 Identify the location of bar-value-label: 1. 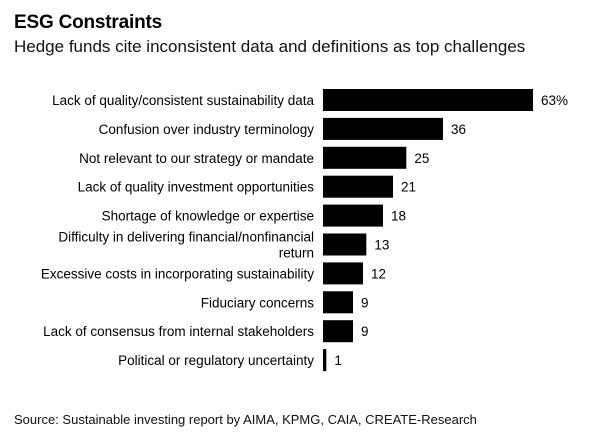
(338, 360).